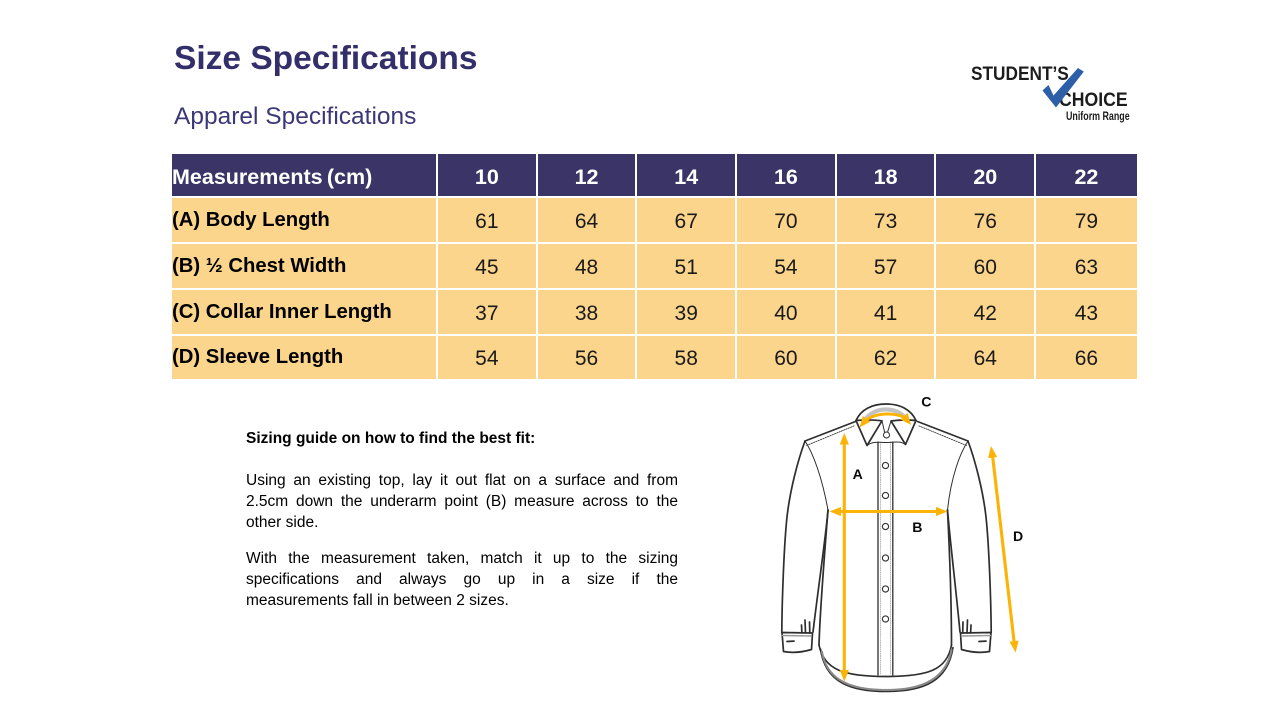 This screenshot has height=720, width=1280. I want to click on svg-text: A, so click(858, 474).